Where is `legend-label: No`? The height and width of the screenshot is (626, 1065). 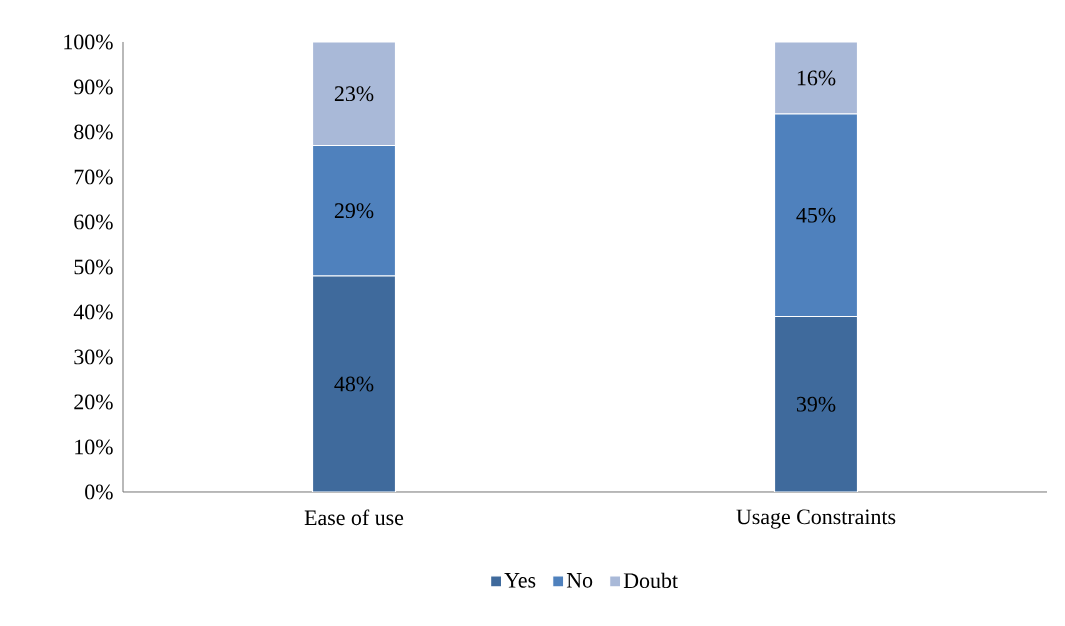 legend-label: No is located at coordinates (579, 580).